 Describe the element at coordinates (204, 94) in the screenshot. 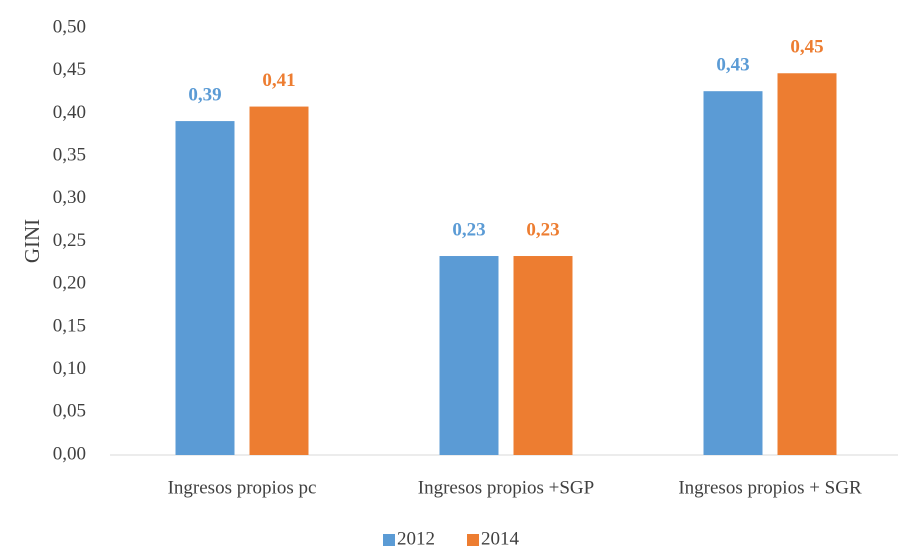

I see `value-label: 0,39` at that location.